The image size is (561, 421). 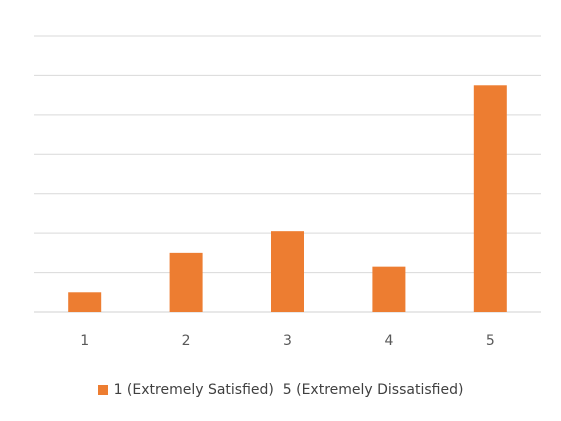 What do you see at coordinates (490, 341) in the screenshot?
I see `x-tick-label: 5` at bounding box center [490, 341].